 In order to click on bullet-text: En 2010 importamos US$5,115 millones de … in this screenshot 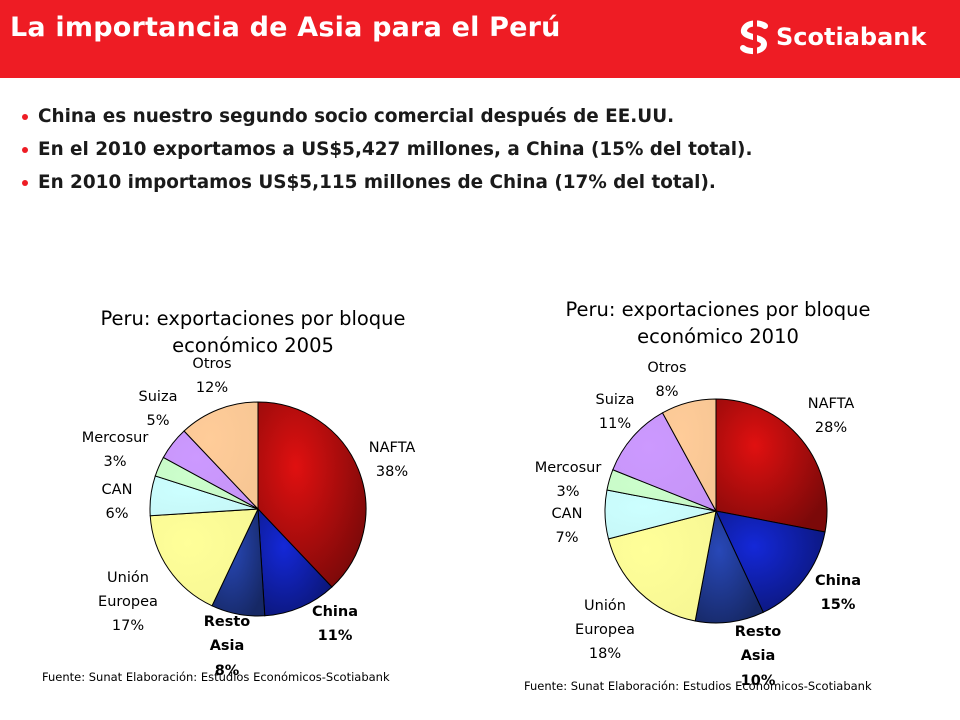, I will do `click(377, 182)`.